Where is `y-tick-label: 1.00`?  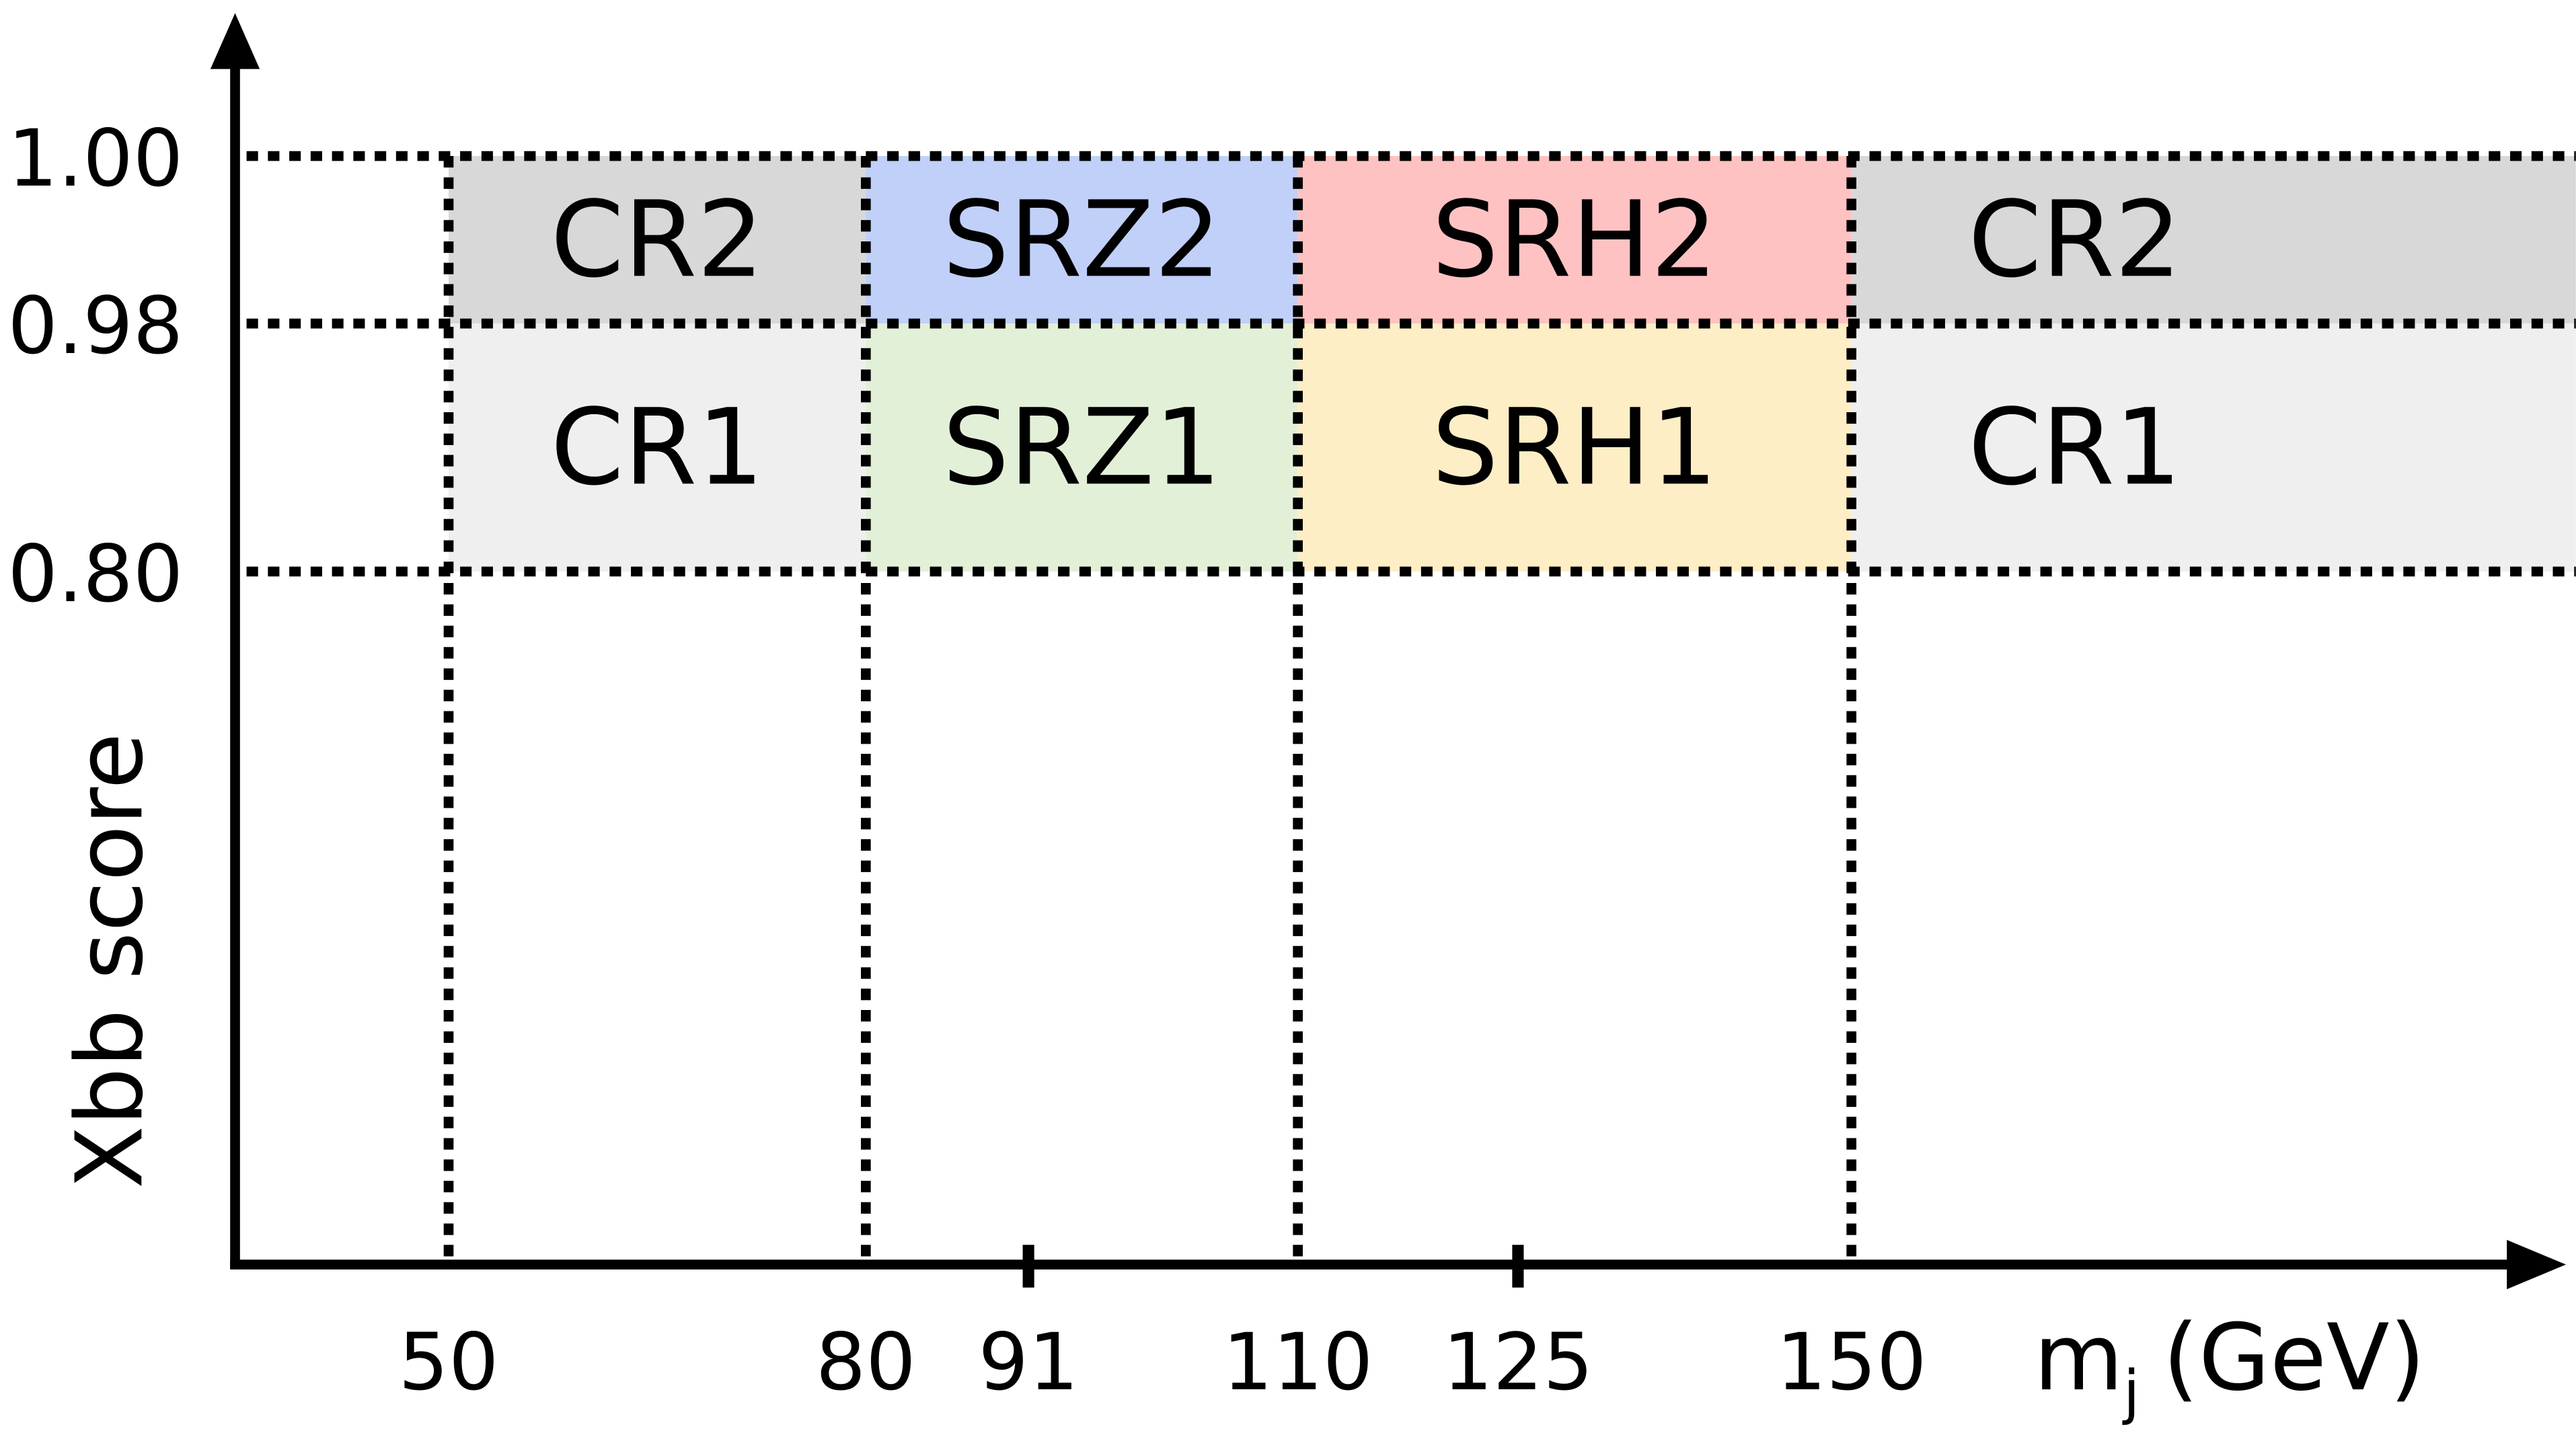
y-tick-label: 1.00 is located at coordinates (95, 158).